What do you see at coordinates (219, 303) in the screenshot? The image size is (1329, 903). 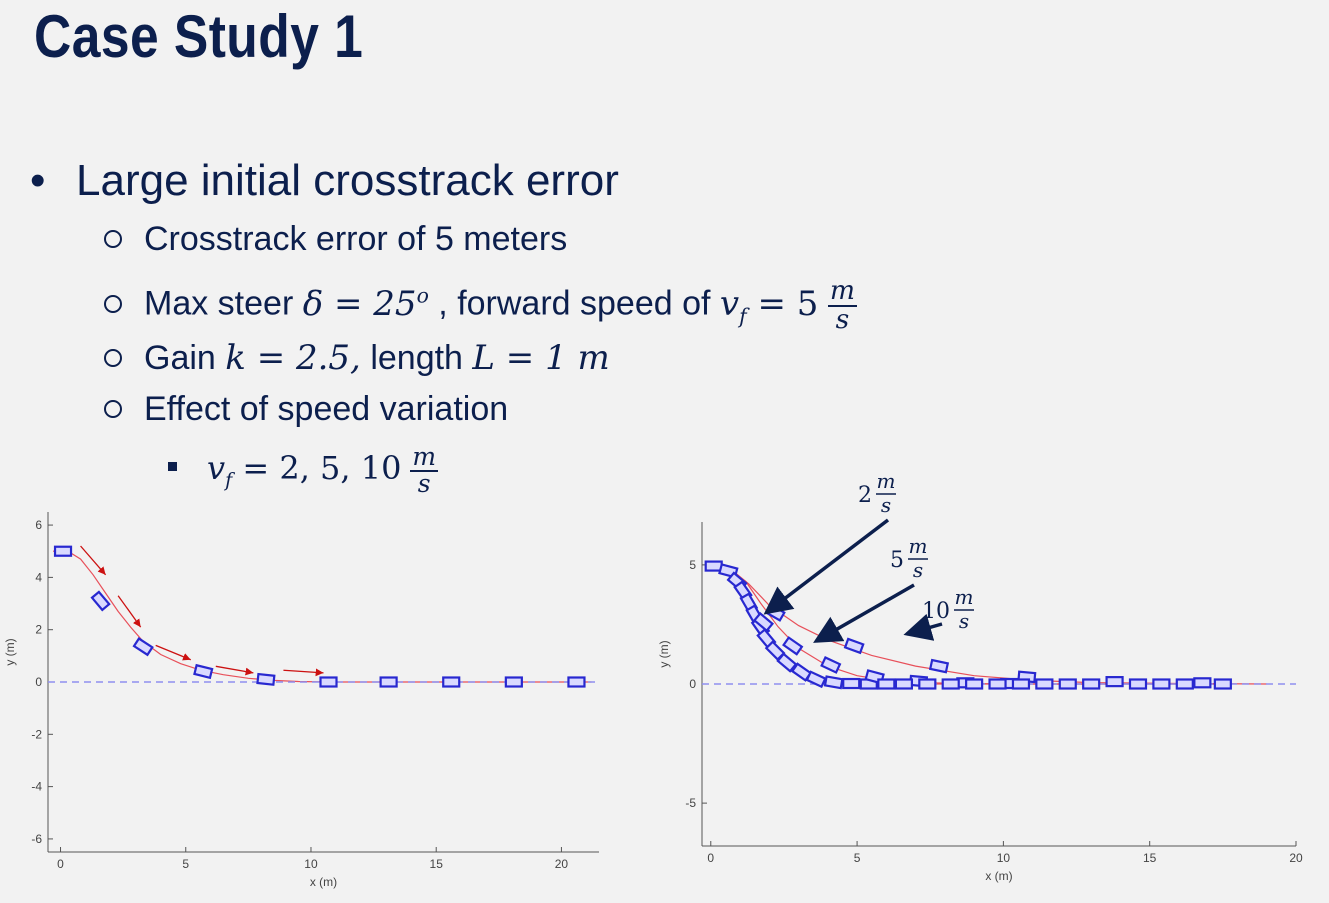 I see `max-steer-label: Max steer` at bounding box center [219, 303].